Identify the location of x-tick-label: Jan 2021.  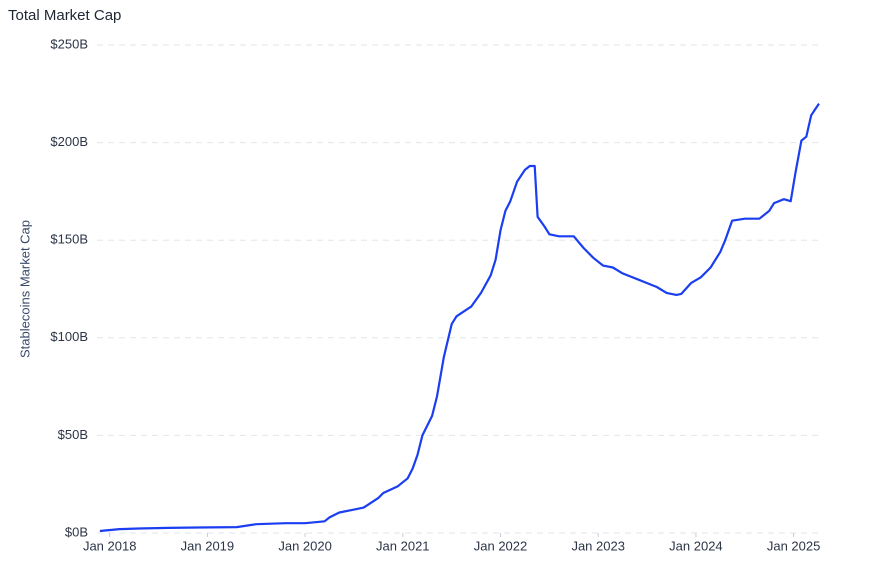
(403, 545).